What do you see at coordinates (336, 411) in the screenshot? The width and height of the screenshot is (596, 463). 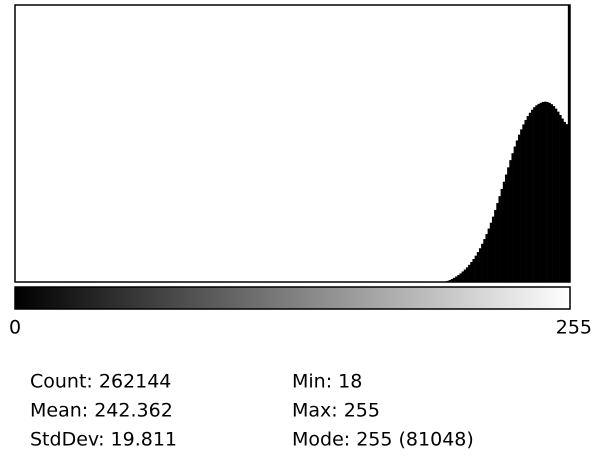 I see `stat-text: Max: 255` at bounding box center [336, 411].